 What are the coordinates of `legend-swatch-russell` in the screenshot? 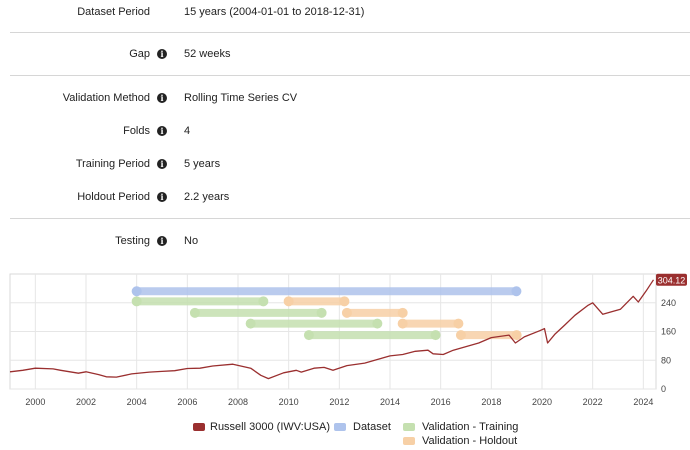 It's located at (199, 427).